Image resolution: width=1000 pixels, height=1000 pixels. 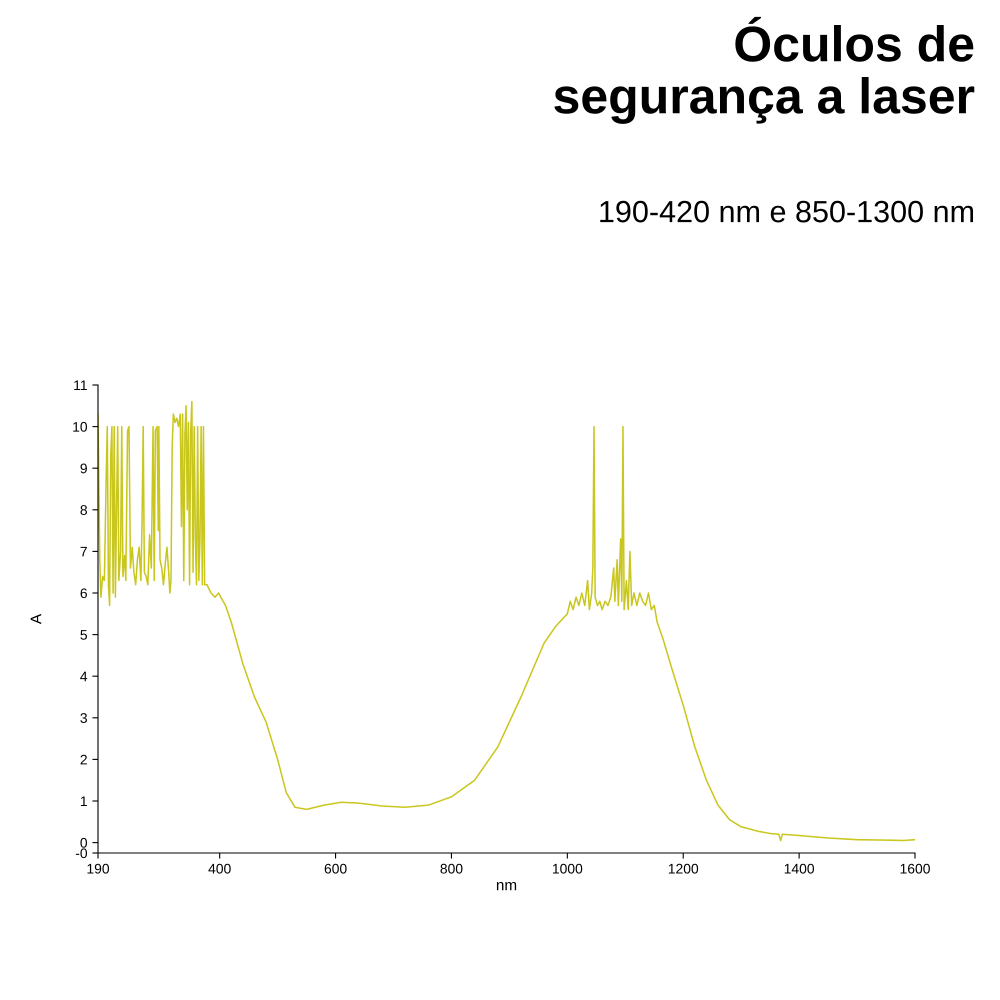 I want to click on y-tick-label: 7, so click(x=83, y=551).